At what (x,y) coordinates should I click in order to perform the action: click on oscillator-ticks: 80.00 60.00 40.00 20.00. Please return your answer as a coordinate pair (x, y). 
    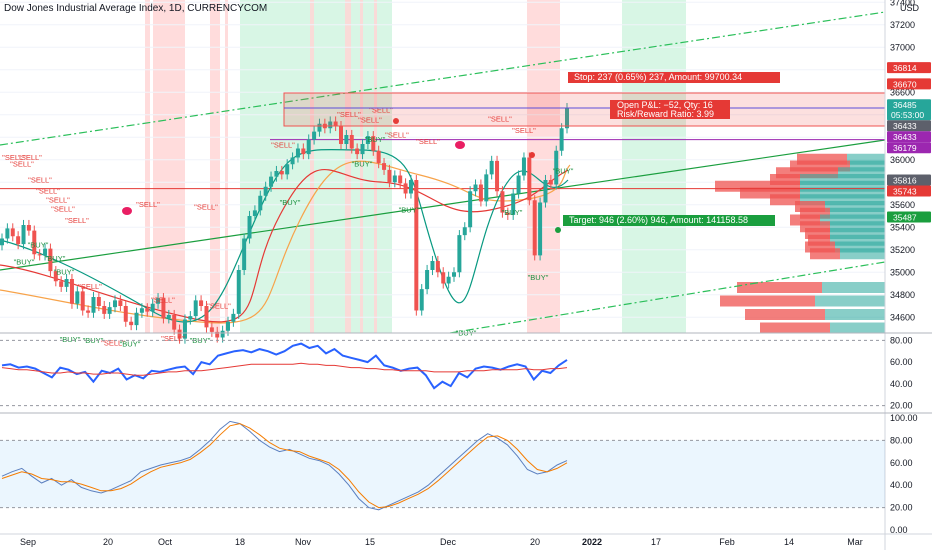
    Looking at the image, I should click on (901, 372).